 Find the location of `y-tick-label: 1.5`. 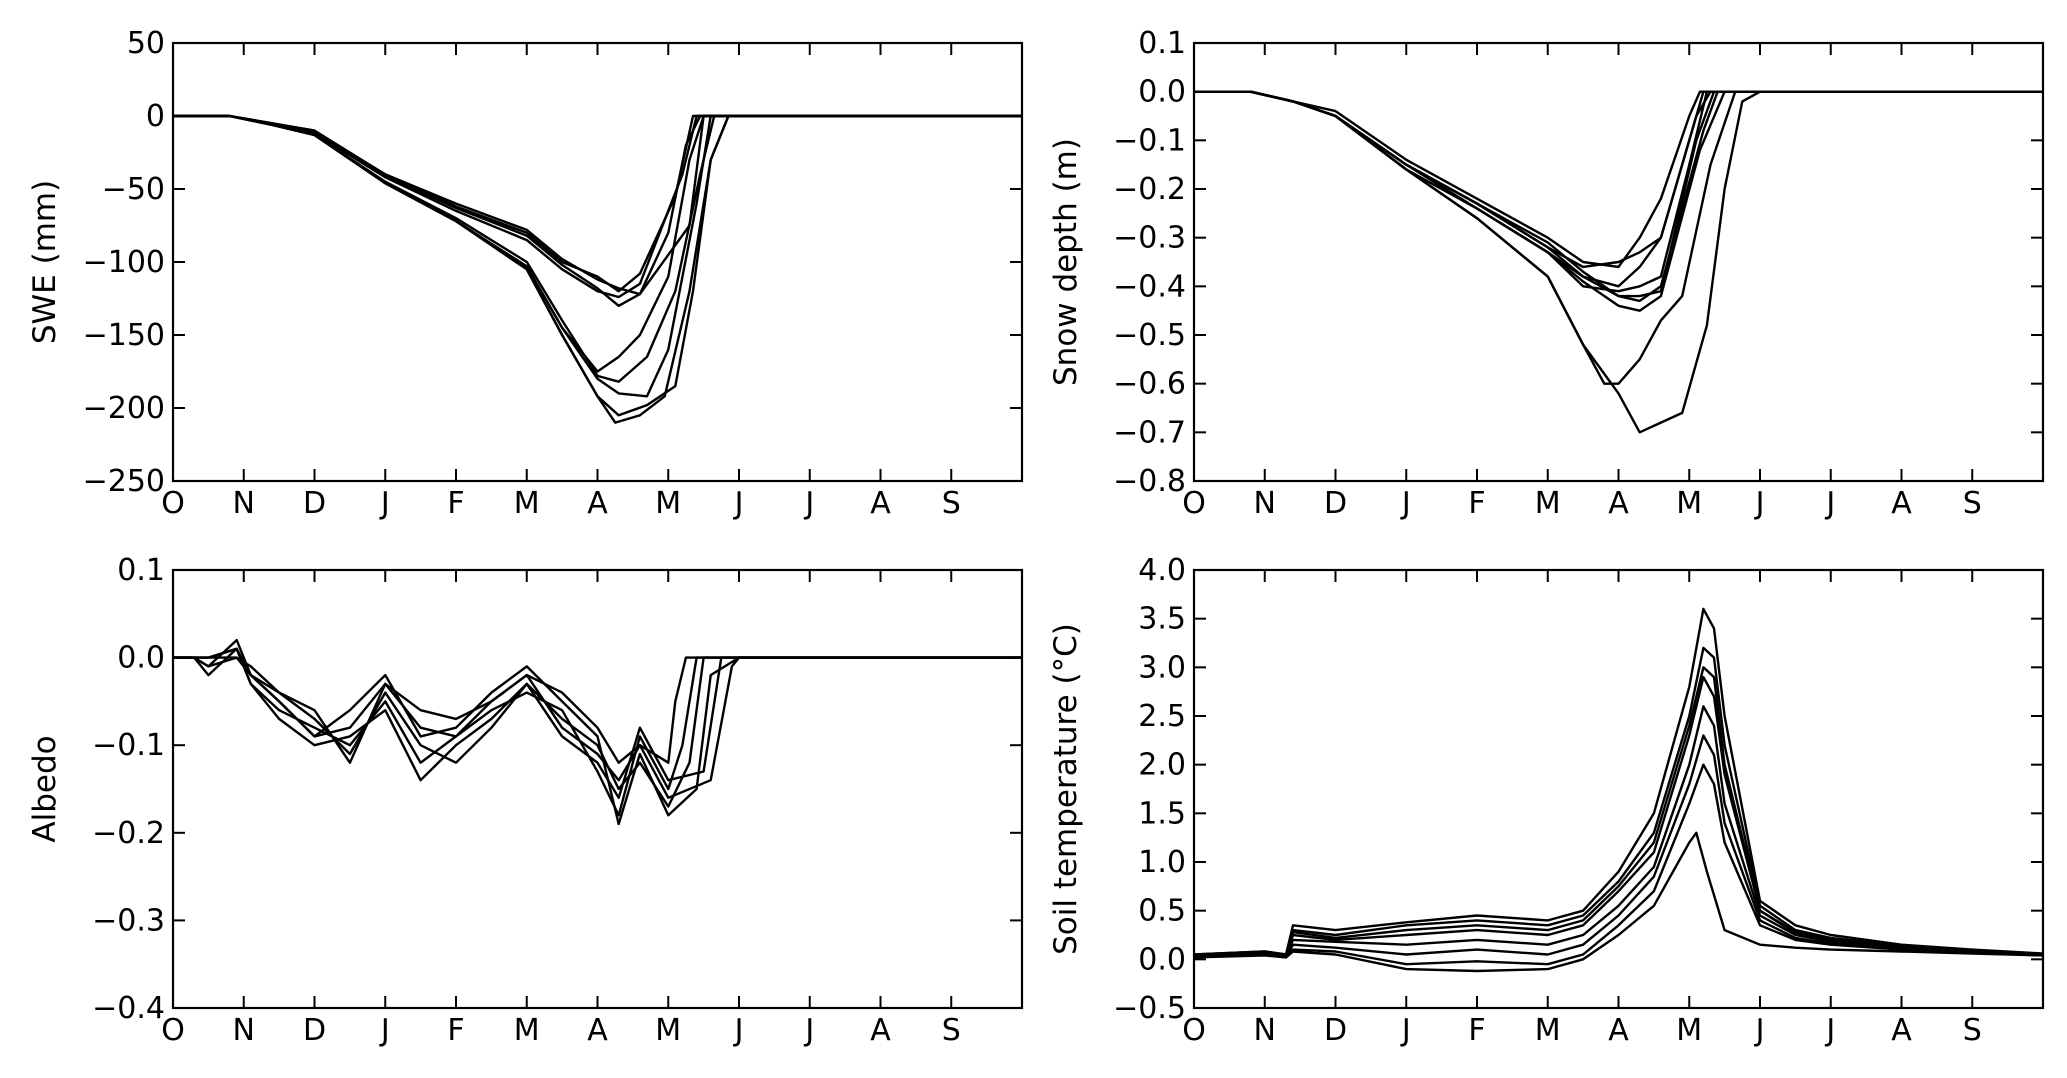

y-tick-label: 1.5 is located at coordinates (1162, 813).